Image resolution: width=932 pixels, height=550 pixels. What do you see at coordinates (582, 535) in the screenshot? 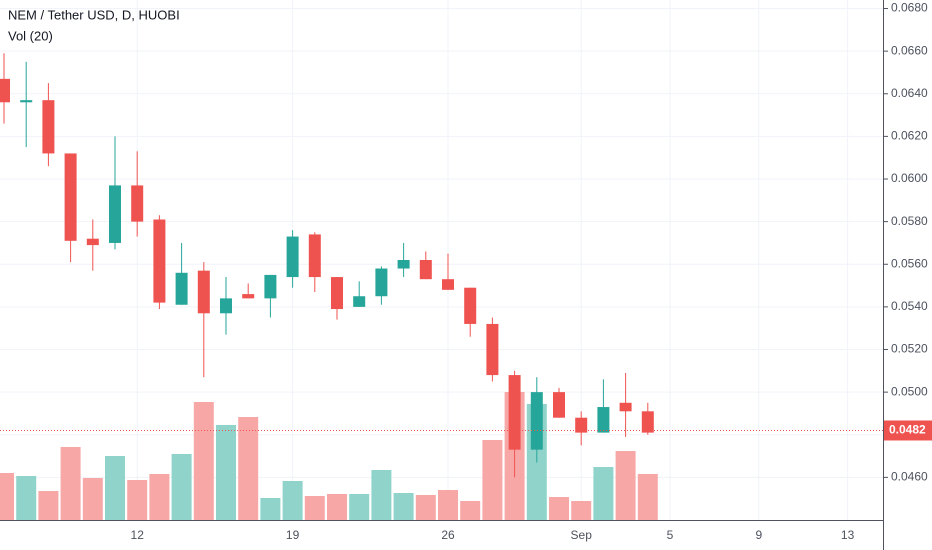
I see `x-tick-label: Sep` at bounding box center [582, 535].